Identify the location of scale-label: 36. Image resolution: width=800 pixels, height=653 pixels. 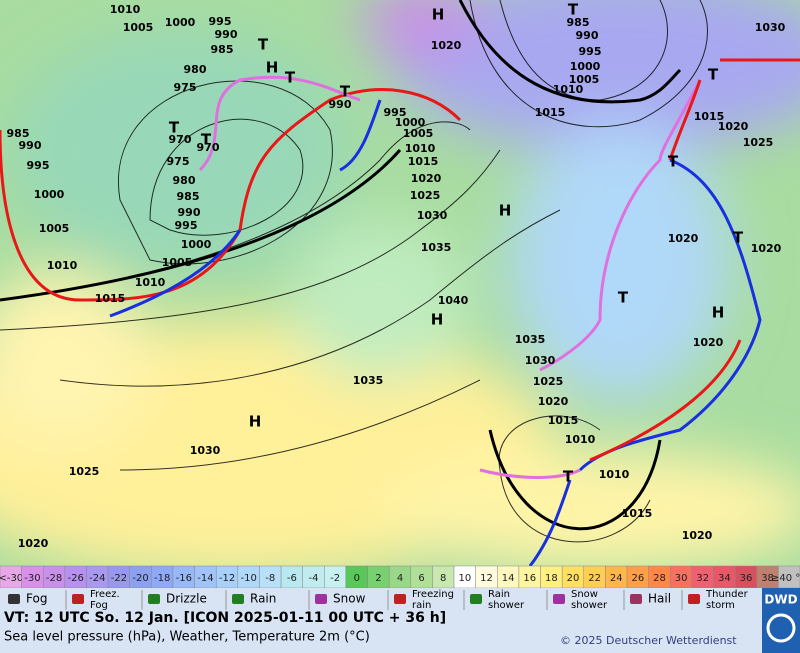
(746, 578).